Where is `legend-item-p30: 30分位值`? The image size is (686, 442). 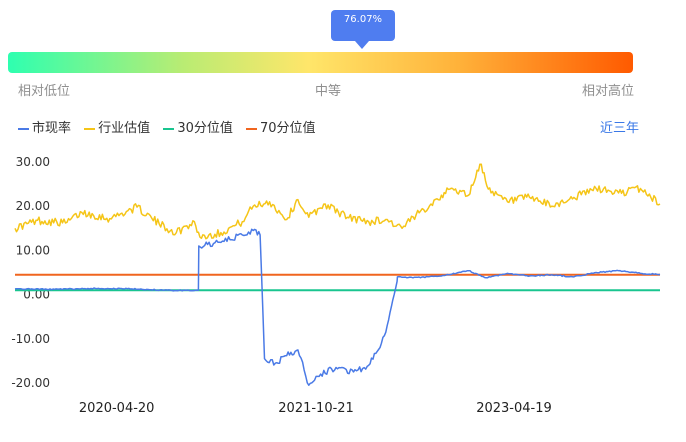
legend-item-p30: 30分位值 is located at coordinates (198, 126).